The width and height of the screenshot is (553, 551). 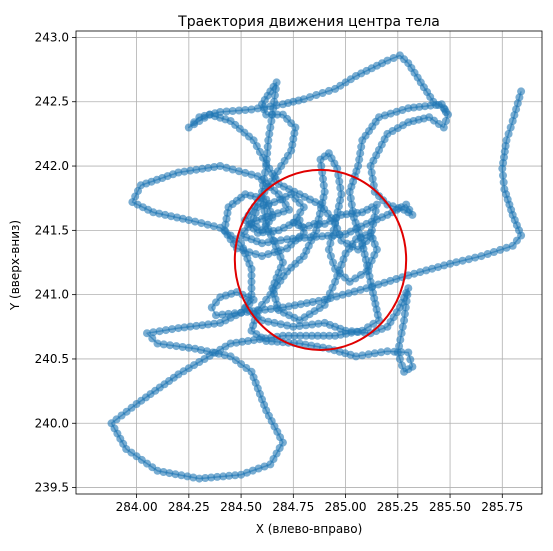 What do you see at coordinates (320, 259) in the screenshot?
I see `reference-circle` at bounding box center [320, 259].